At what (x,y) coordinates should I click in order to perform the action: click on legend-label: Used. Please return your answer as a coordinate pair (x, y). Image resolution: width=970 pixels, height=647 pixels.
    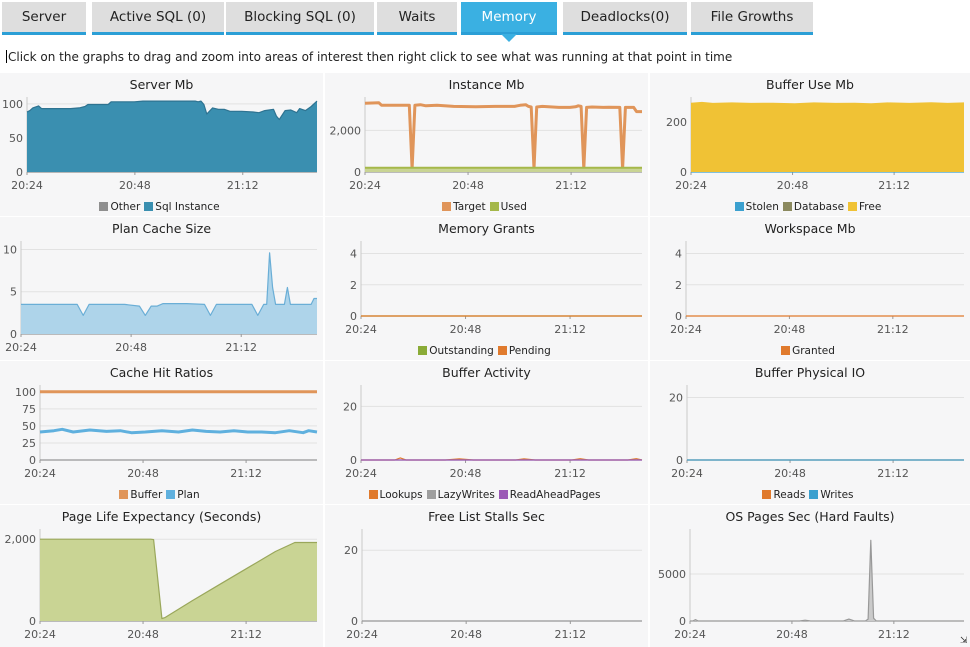
    Looking at the image, I should click on (513, 207).